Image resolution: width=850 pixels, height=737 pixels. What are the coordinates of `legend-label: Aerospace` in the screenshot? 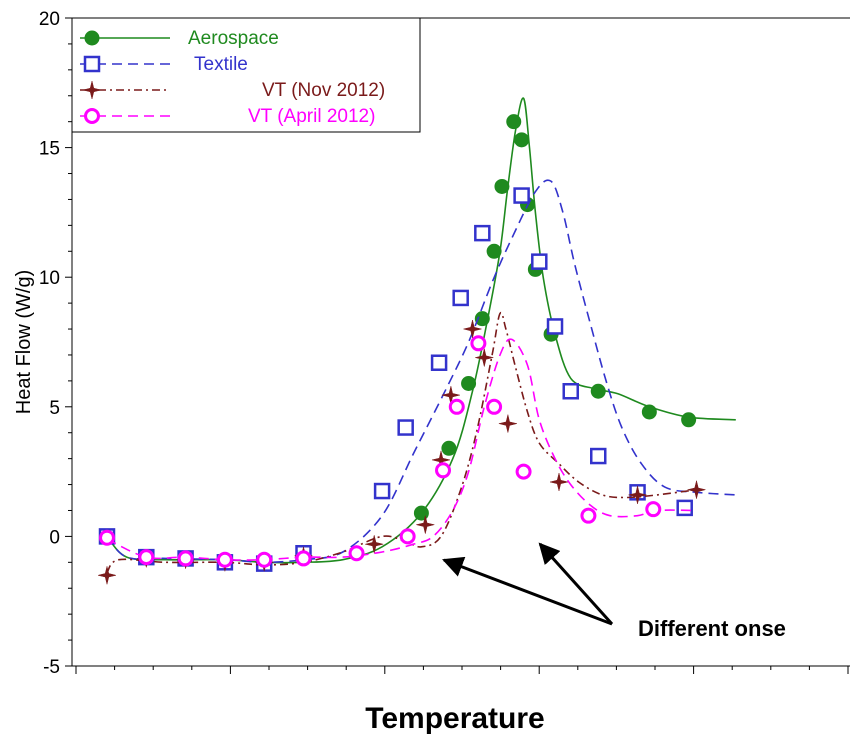 It's located at (233, 38).